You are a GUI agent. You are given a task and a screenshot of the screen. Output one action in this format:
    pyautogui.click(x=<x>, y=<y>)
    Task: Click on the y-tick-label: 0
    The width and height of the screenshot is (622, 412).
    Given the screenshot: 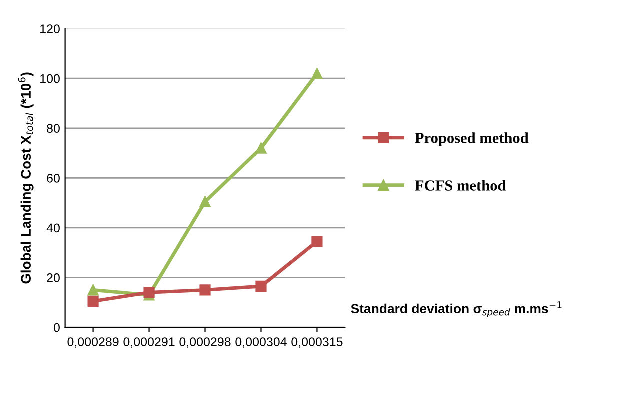 What is the action you would take?
    pyautogui.click(x=57, y=327)
    